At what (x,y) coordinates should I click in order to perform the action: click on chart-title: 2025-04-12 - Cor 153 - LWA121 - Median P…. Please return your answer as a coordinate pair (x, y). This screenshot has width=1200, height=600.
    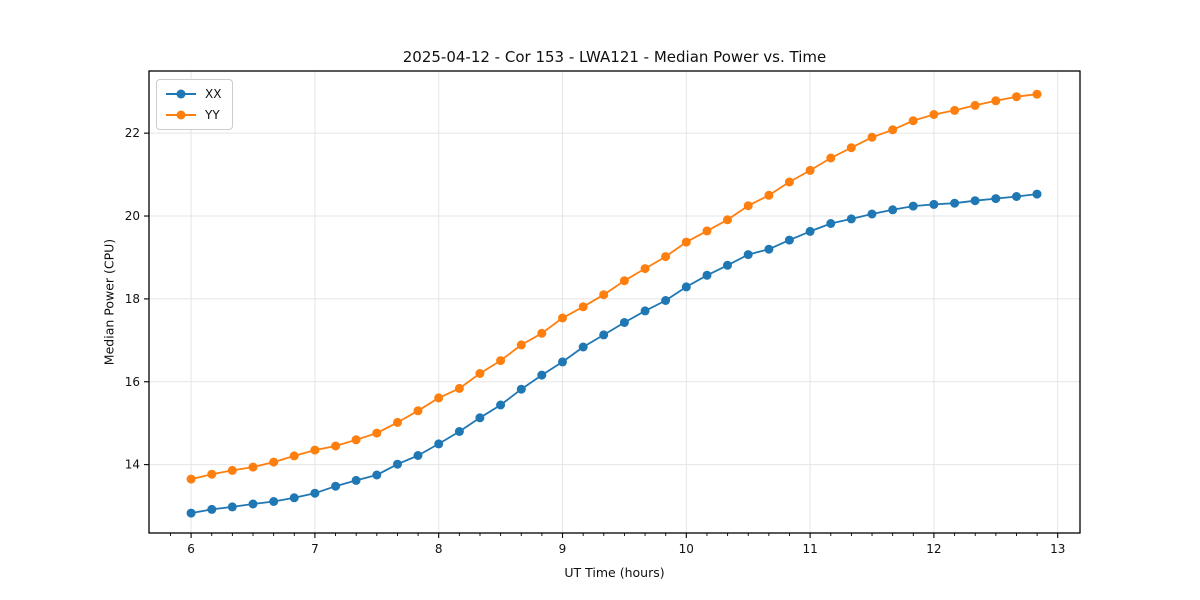
    Looking at the image, I should click on (614, 57).